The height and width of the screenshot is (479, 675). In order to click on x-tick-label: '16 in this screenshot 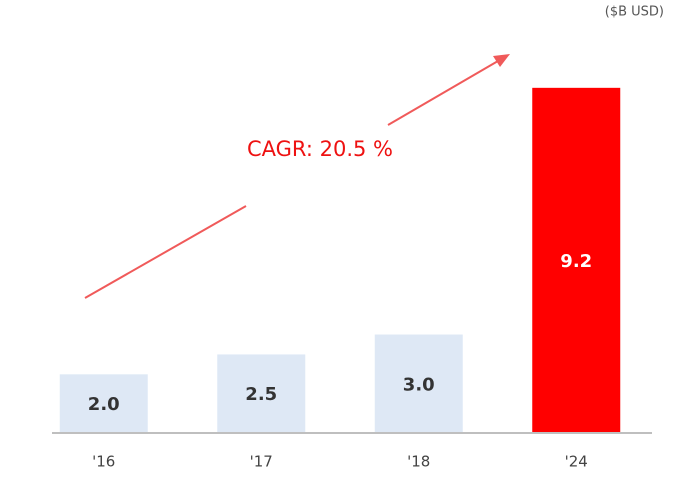, I will do `click(103, 462)`.